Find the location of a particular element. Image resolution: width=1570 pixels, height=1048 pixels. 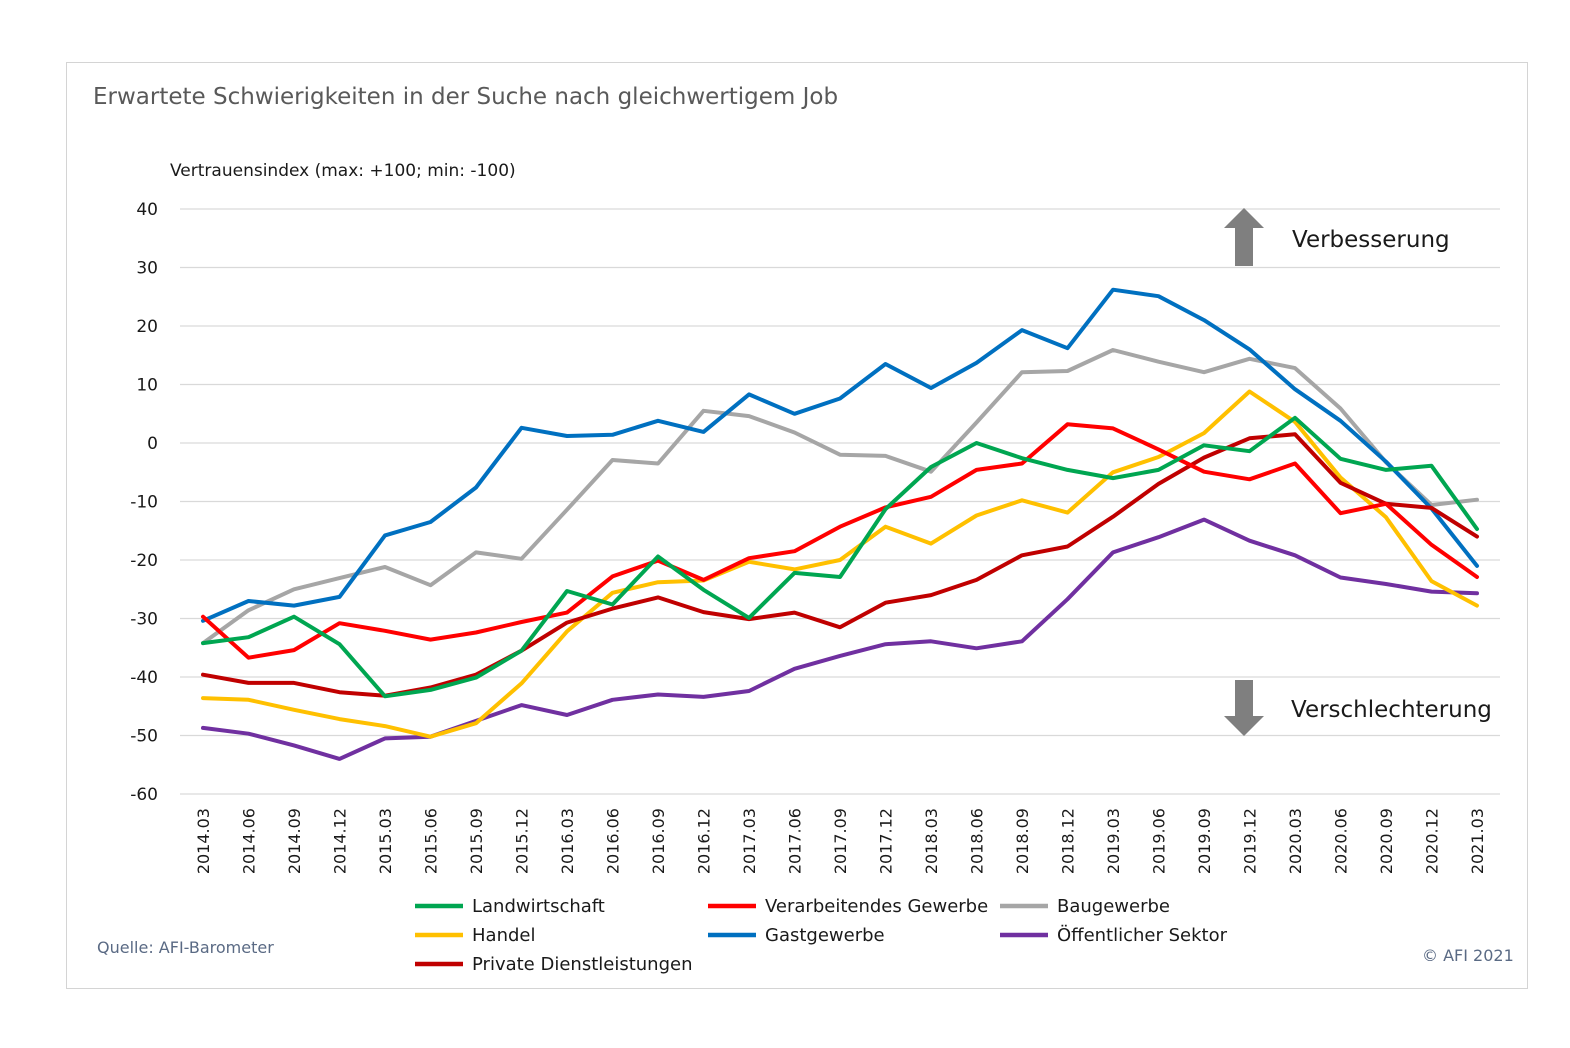

y-tick-label: 10 is located at coordinates (147, 386).